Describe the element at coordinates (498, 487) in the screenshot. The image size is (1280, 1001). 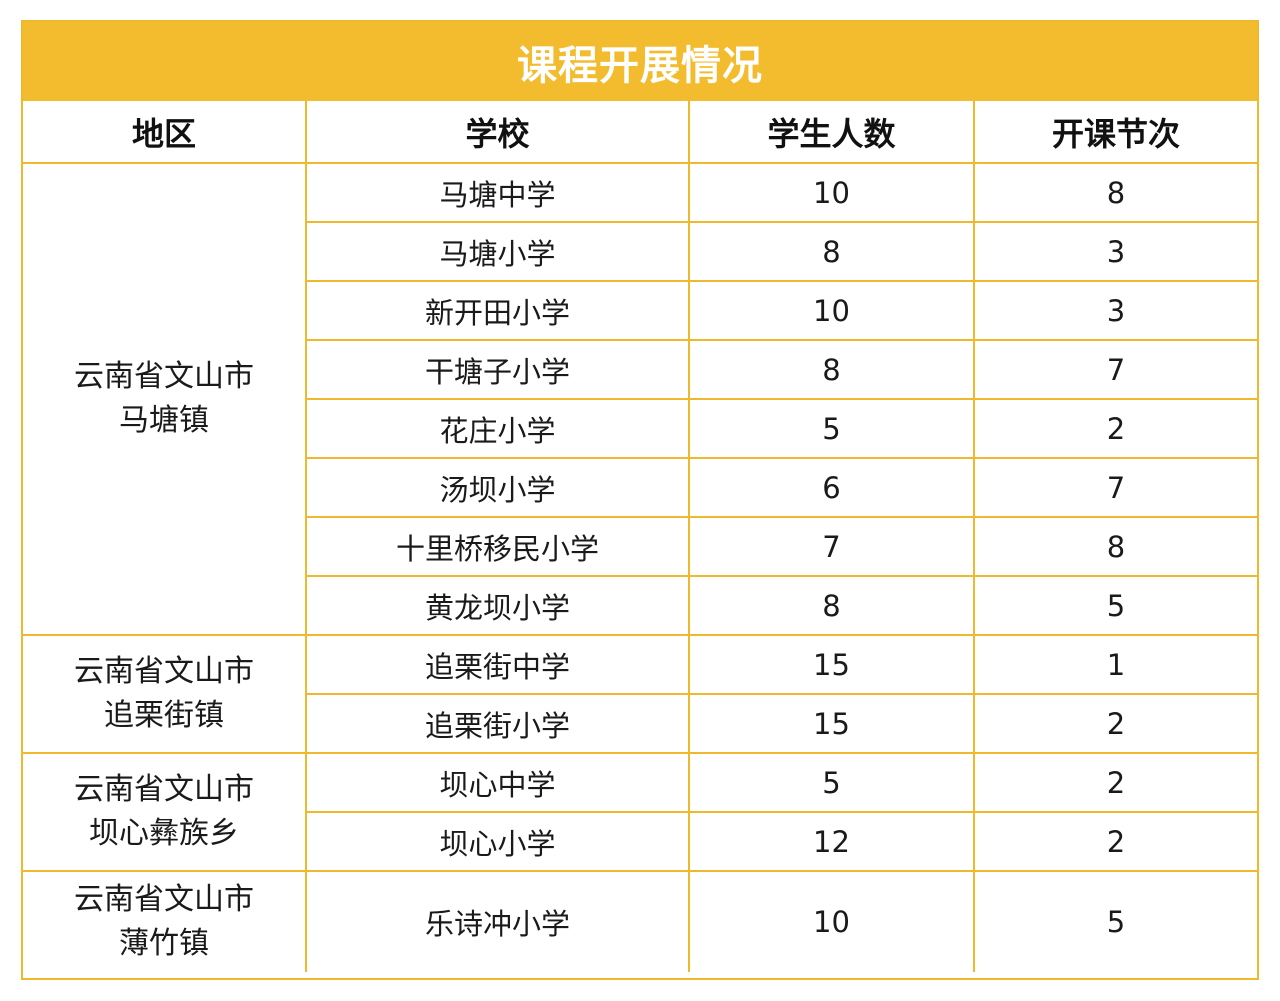
I see `school-cell: 汤坝小学` at that location.